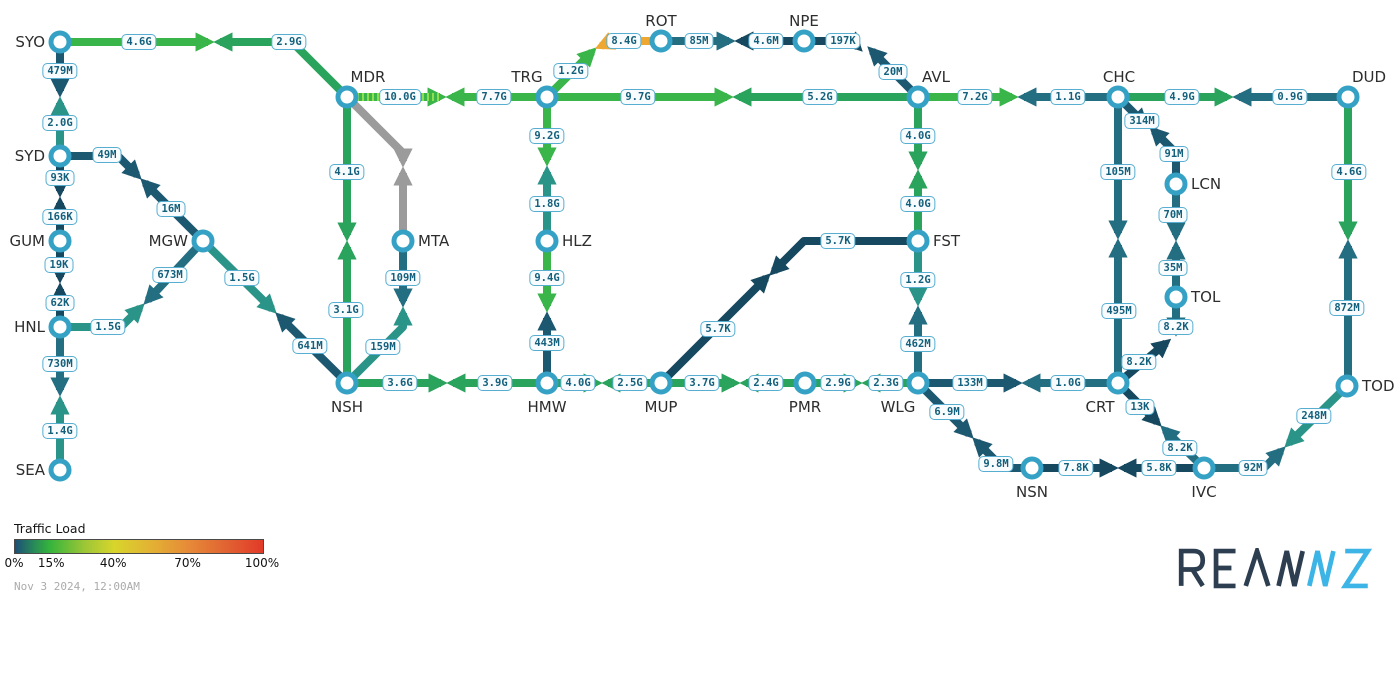 This screenshot has width=1400, height=700. I want to click on node-NSN, so click(1032, 468).